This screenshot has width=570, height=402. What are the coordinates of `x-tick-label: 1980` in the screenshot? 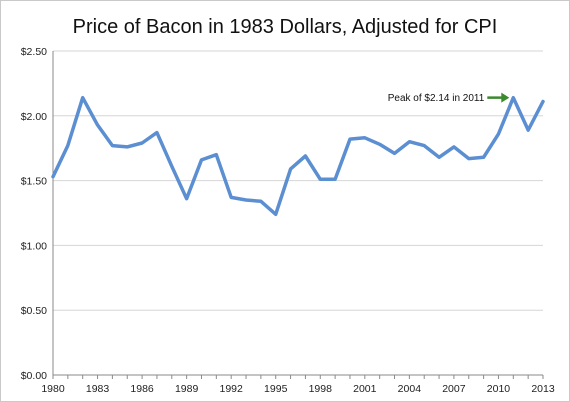 It's located at (53, 389).